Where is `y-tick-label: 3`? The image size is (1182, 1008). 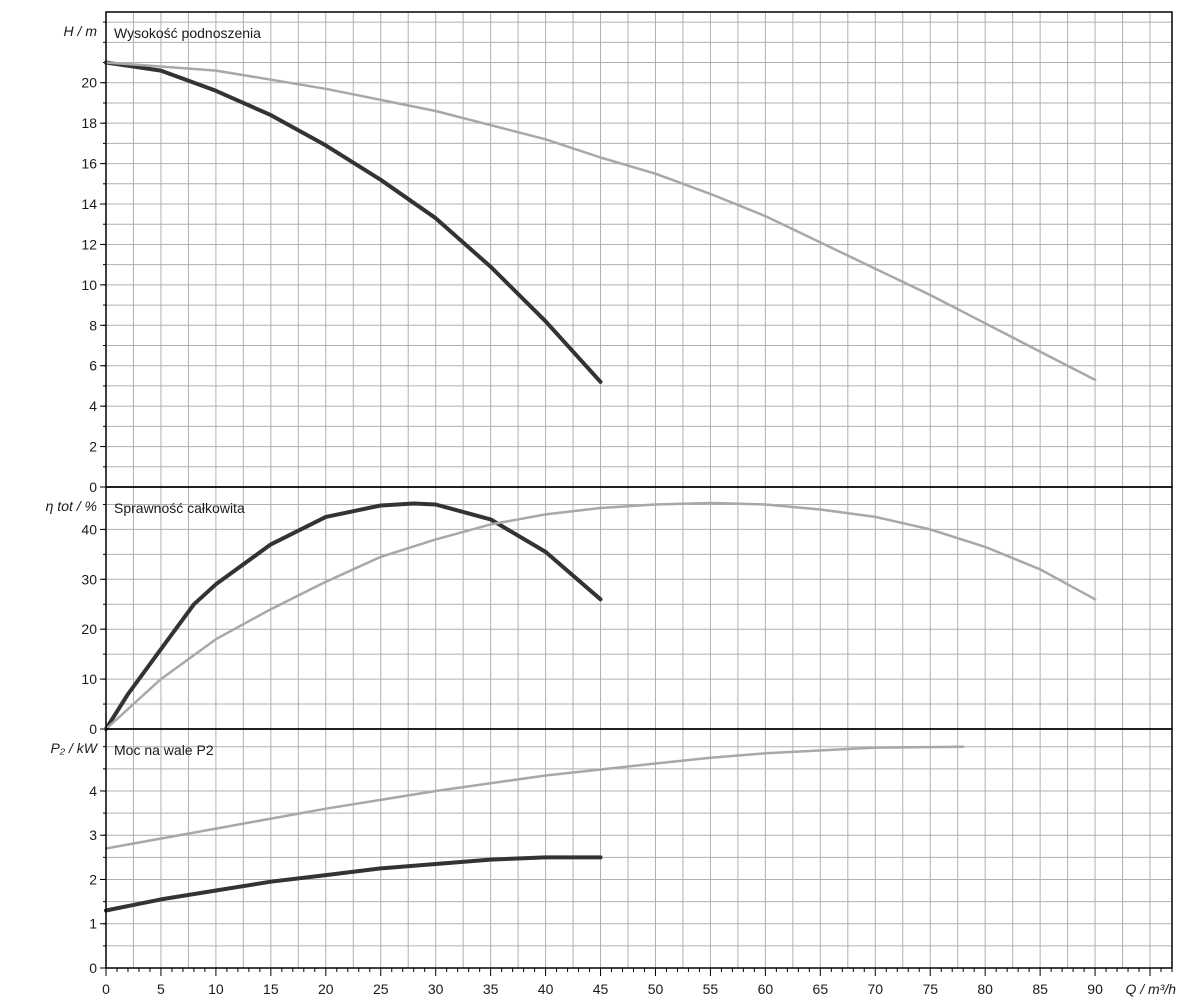 y-tick-label: 3 is located at coordinates (93, 835).